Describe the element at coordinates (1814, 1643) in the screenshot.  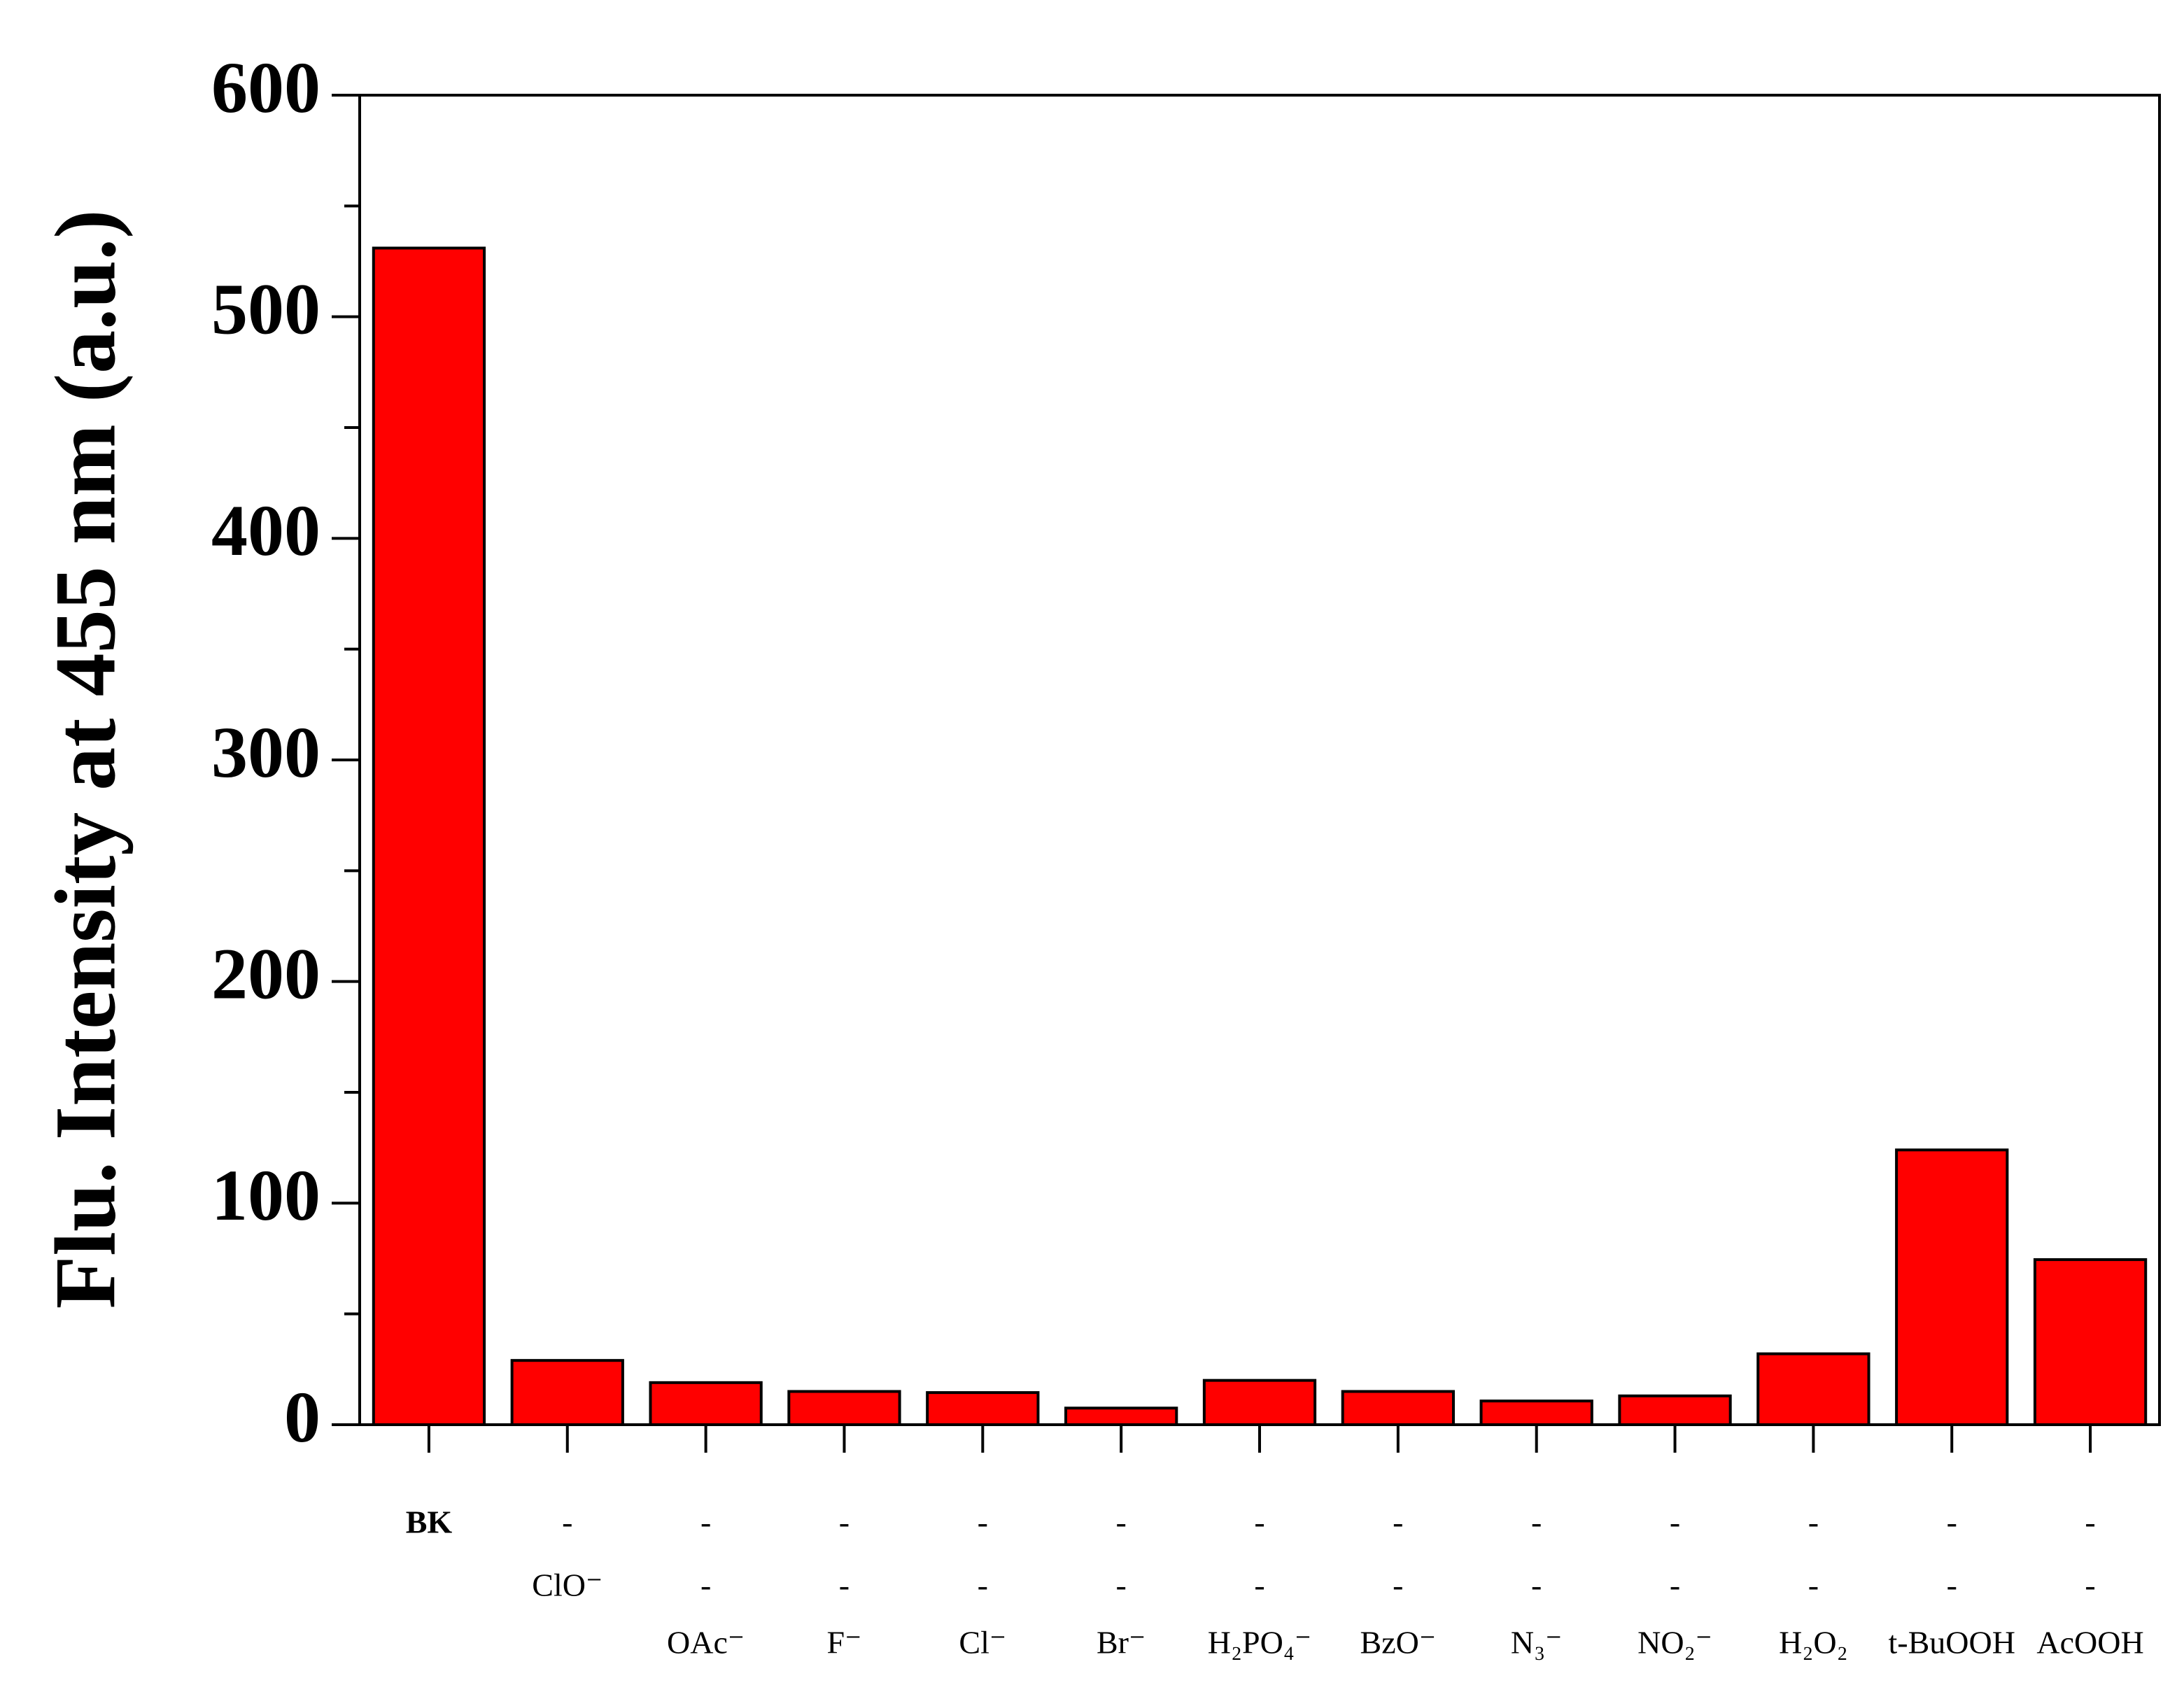
I see `x-category-label: H₂O₂` at that location.